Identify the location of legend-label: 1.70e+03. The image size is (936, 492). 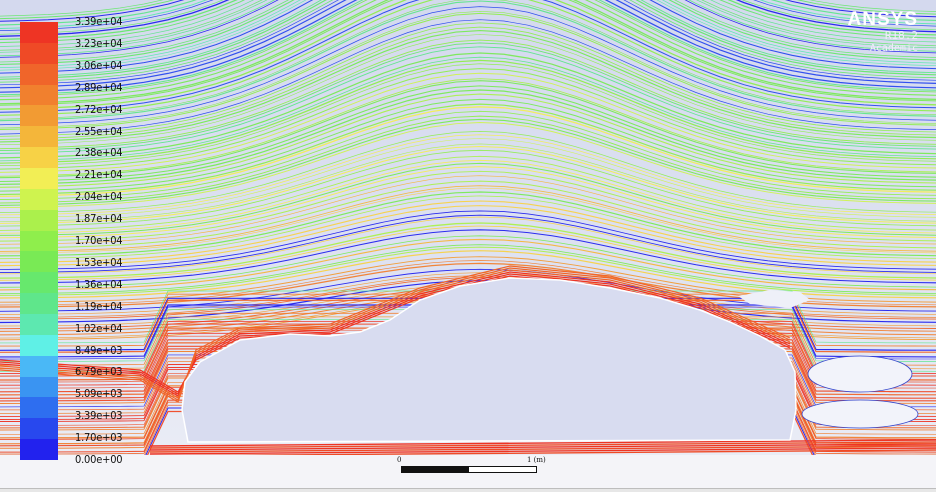
(99, 438).